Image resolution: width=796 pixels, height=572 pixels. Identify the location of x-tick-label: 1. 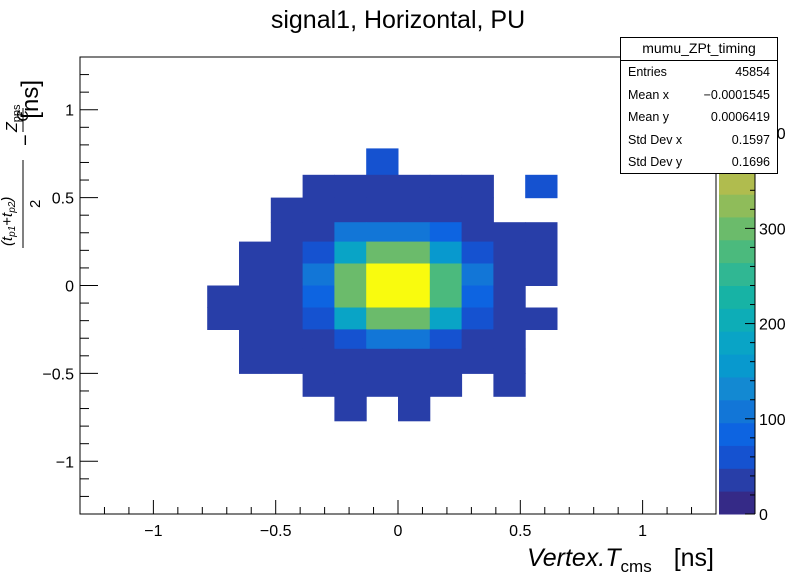
(642, 531).